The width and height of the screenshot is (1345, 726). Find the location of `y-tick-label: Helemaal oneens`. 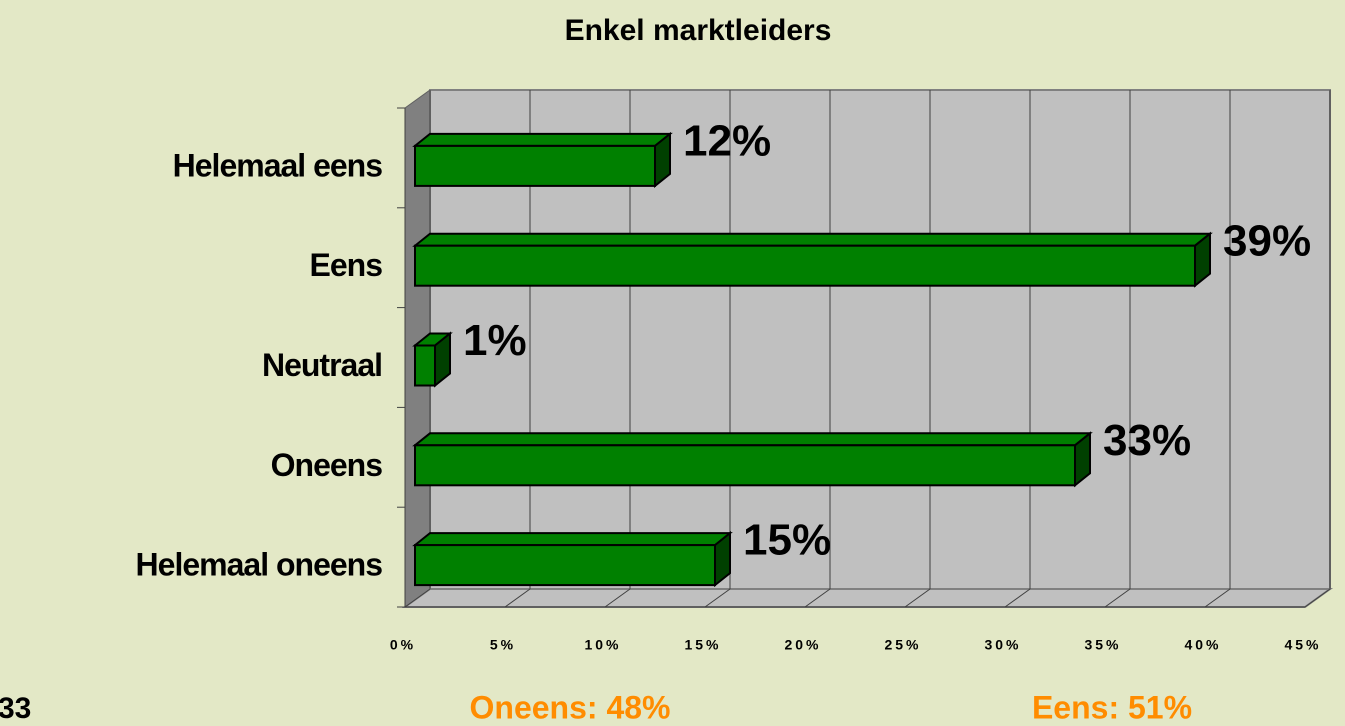

y-tick-label: Helemaal oneens is located at coordinates (259, 565).